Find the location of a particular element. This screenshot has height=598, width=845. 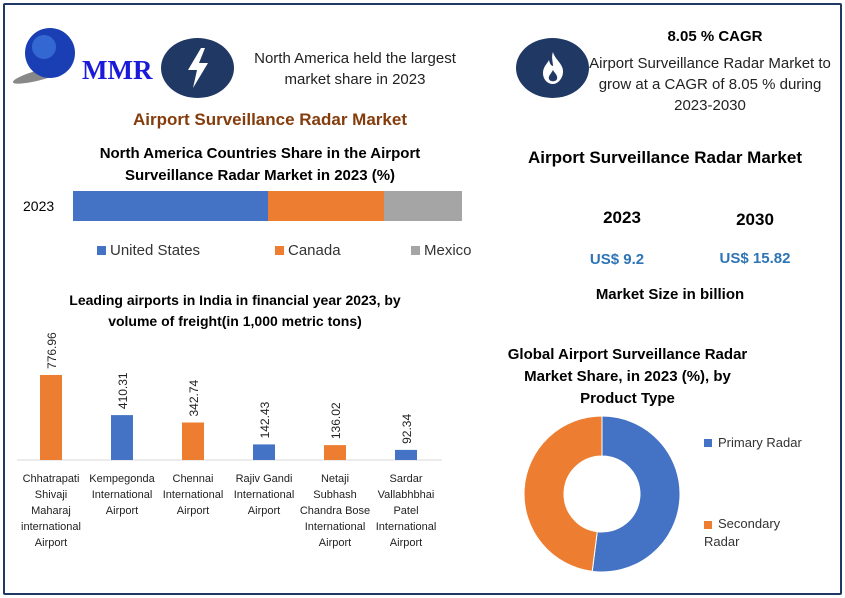

data-label: 136.02 is located at coordinates (336, 420).